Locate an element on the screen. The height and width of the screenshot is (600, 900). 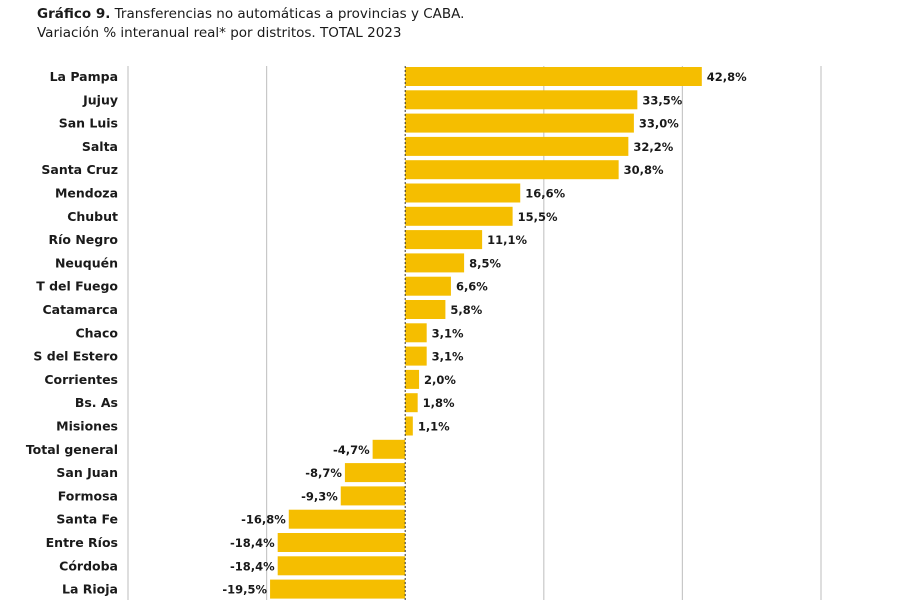
category-label: S del Estero is located at coordinates (75, 356).